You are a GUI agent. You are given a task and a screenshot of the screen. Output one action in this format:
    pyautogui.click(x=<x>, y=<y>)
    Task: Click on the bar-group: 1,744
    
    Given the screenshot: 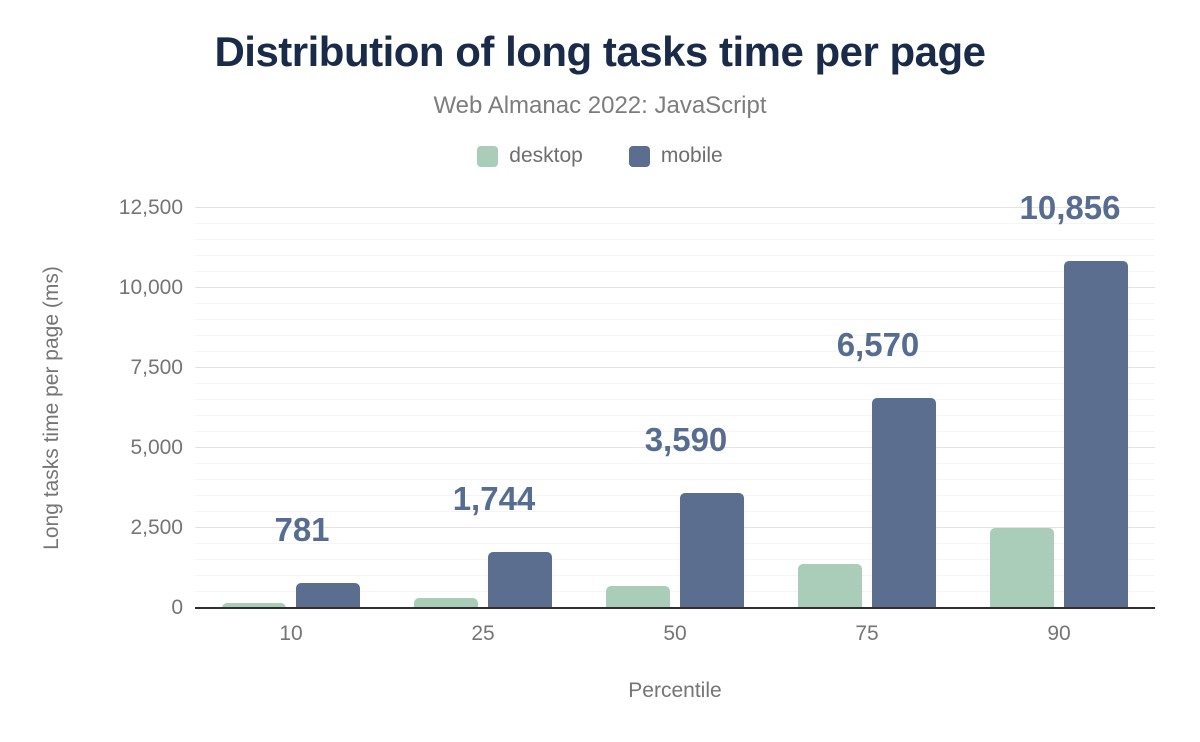 What is the action you would take?
    pyautogui.click(x=483, y=408)
    